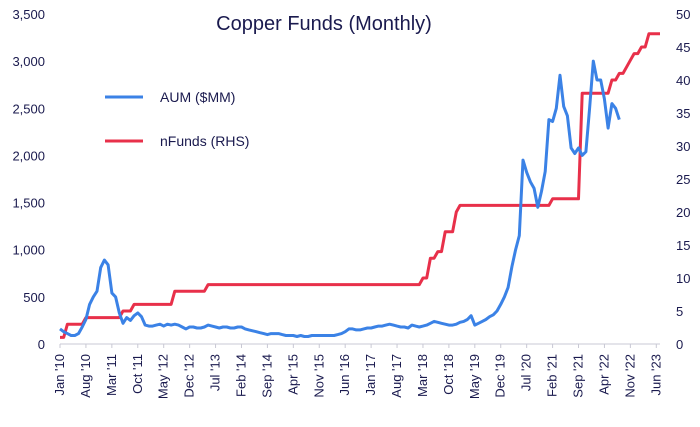 The width and height of the screenshot is (700, 427). Describe the element at coordinates (683, 113) in the screenshot. I see `right-tick-label: 35` at that location.